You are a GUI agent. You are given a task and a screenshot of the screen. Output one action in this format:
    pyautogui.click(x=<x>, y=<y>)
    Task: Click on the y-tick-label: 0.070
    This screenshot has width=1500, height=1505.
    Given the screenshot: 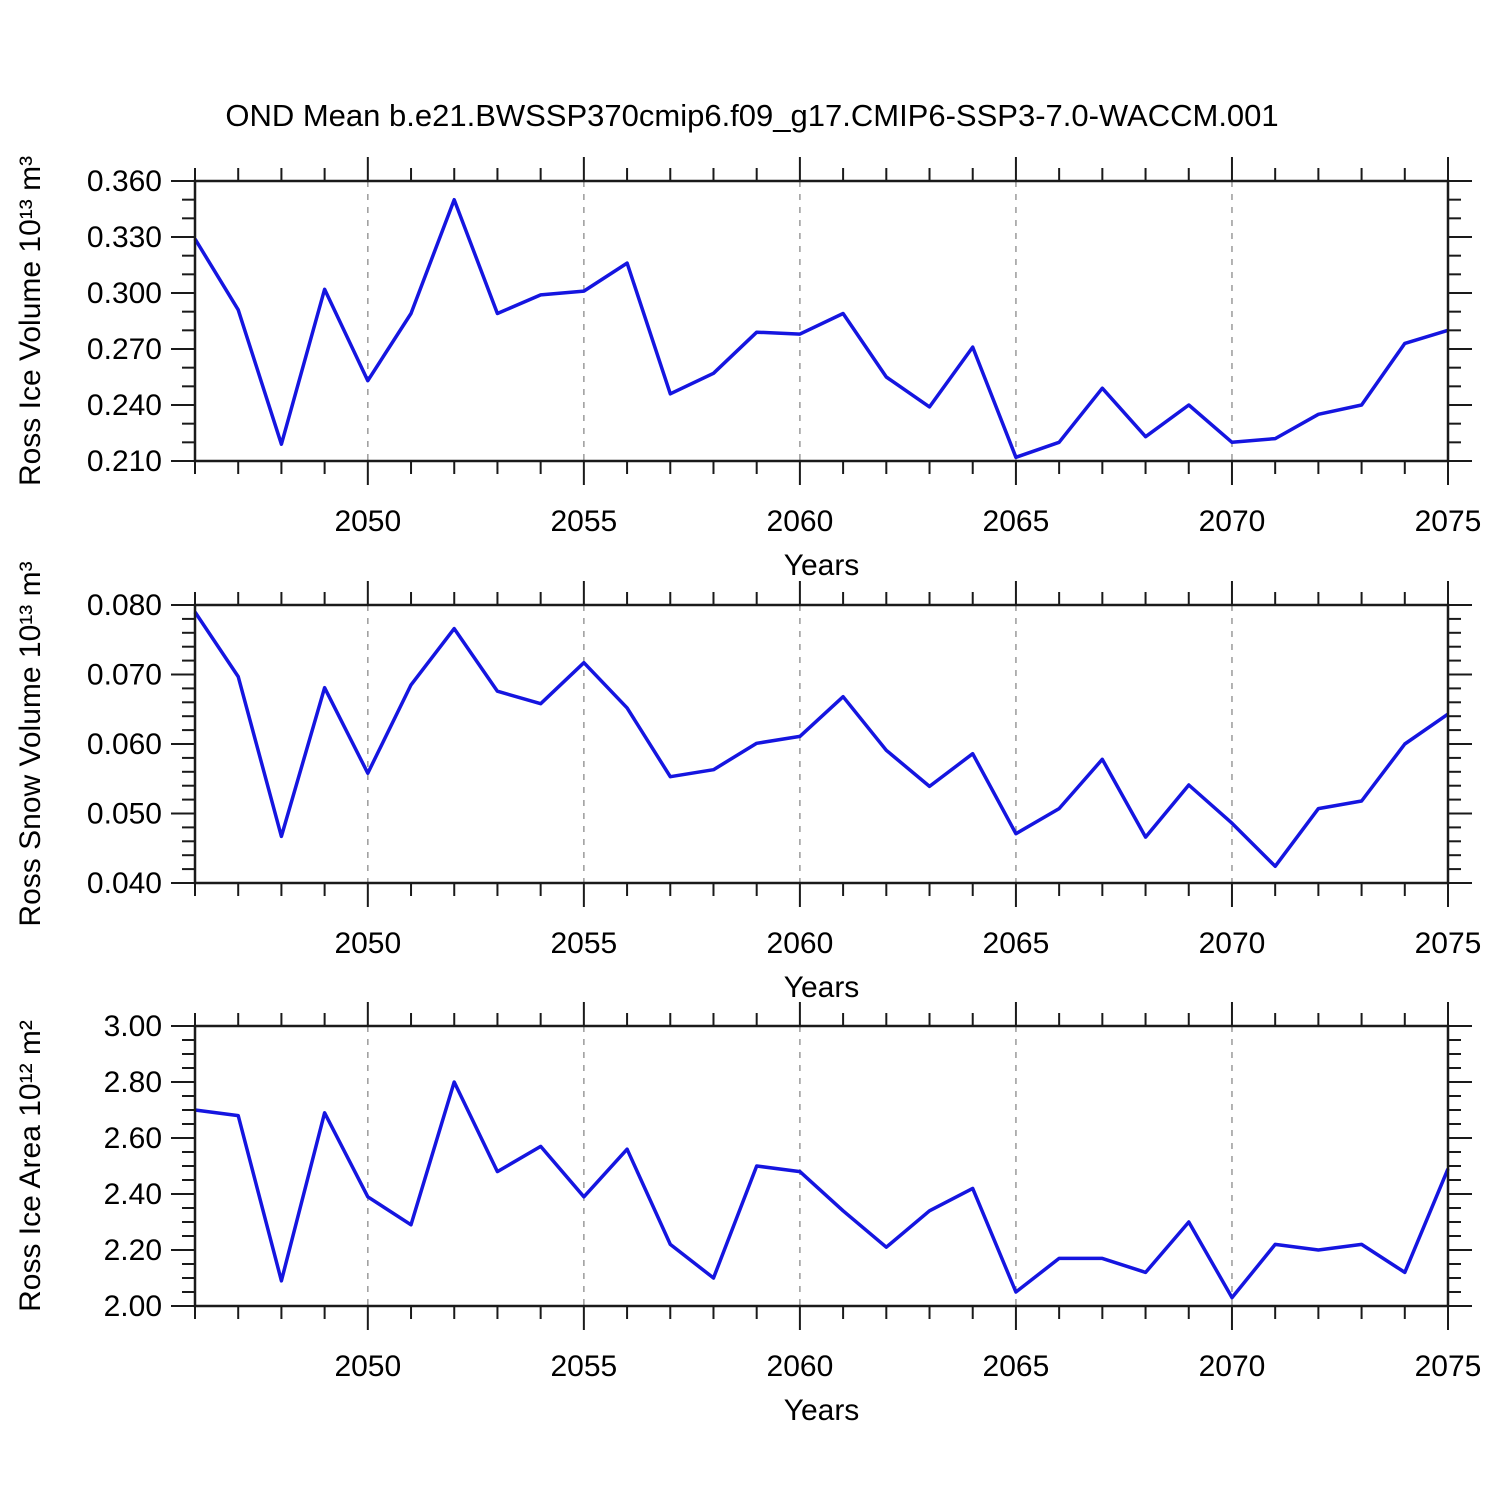 What is the action you would take?
    pyautogui.click(x=124, y=675)
    